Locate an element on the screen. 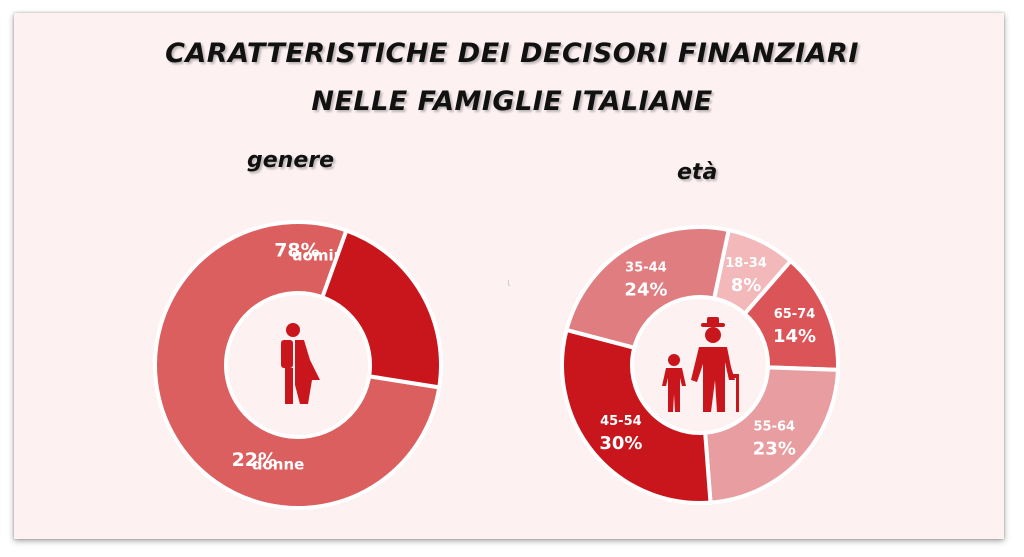 The image size is (1024, 557). eta-donut-chart: 18-34 8% 65-74 14% 55-64 23% 45-54 30% 35-44 24% is located at coordinates (700, 365).